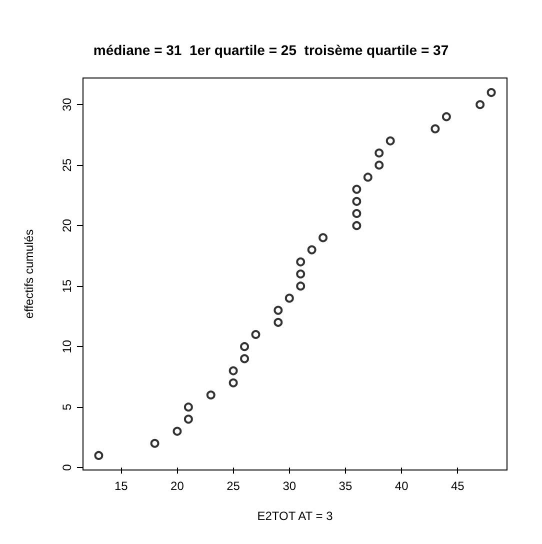  Describe the element at coordinates (67, 225) in the screenshot. I see `y-tick-label: 20` at that location.